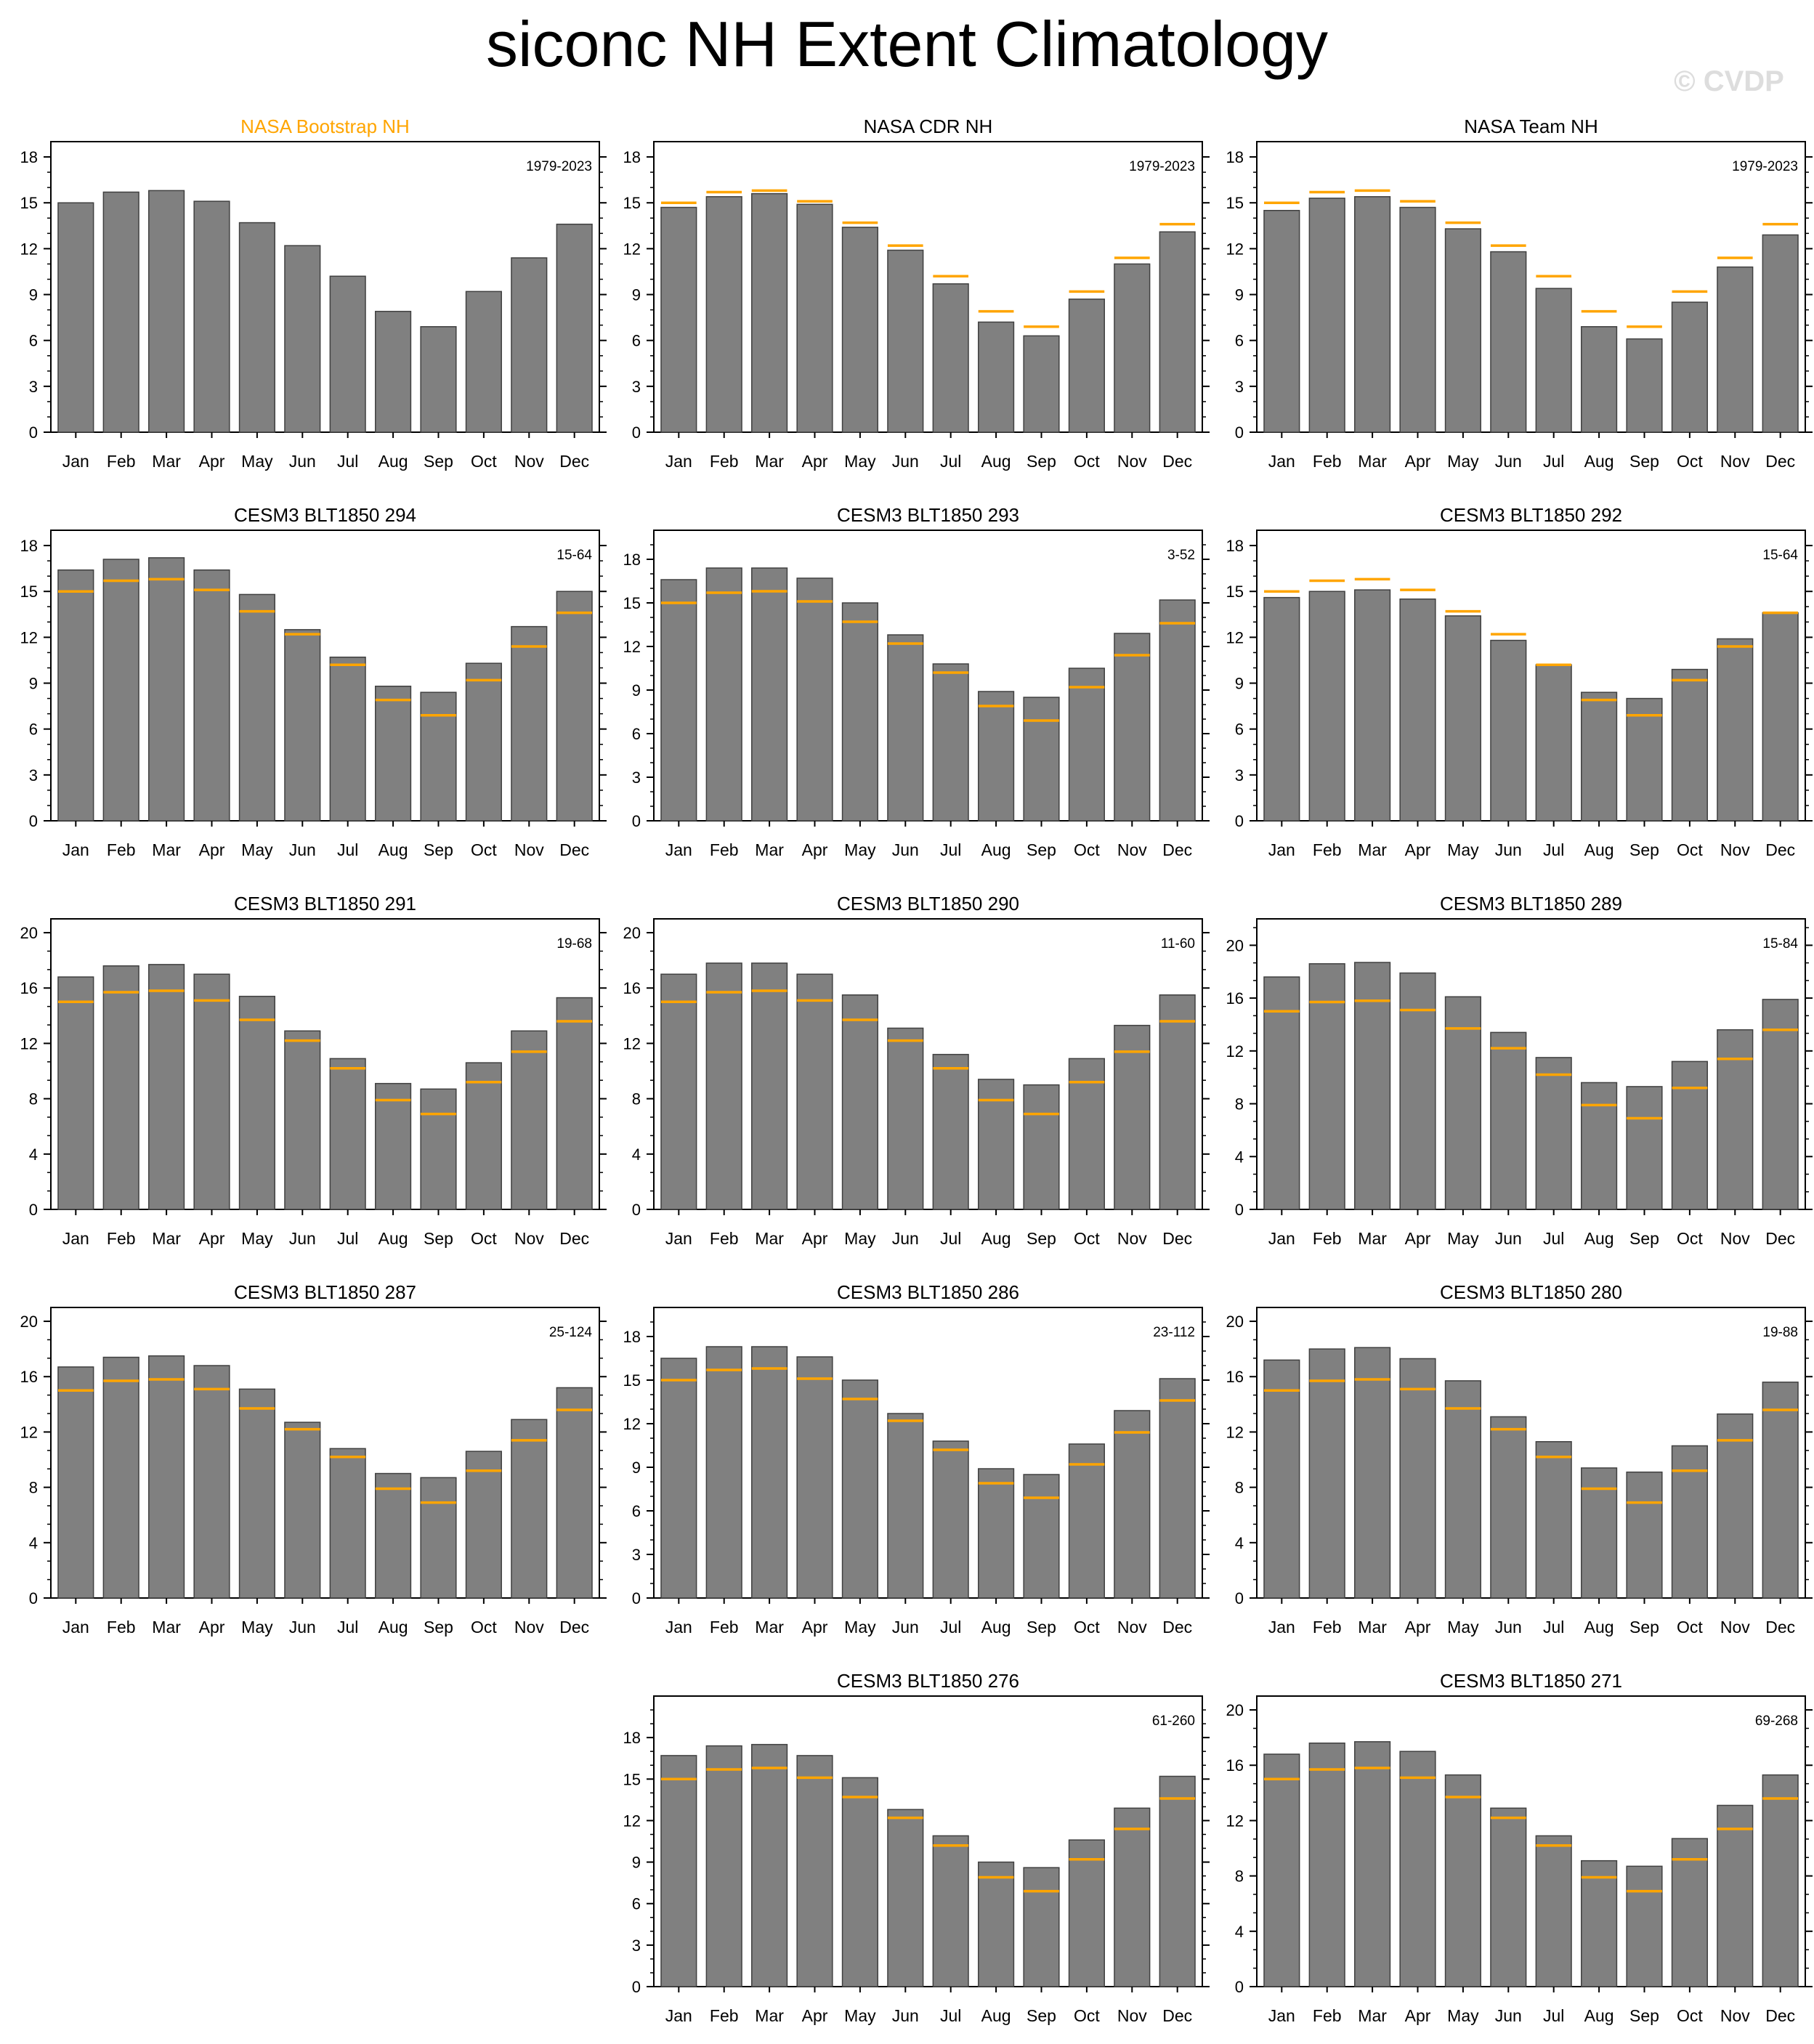 This screenshot has height=2044, width=1814. Describe the element at coordinates (33, 730) in the screenshot. I see `y-tick-label: 6` at that location.